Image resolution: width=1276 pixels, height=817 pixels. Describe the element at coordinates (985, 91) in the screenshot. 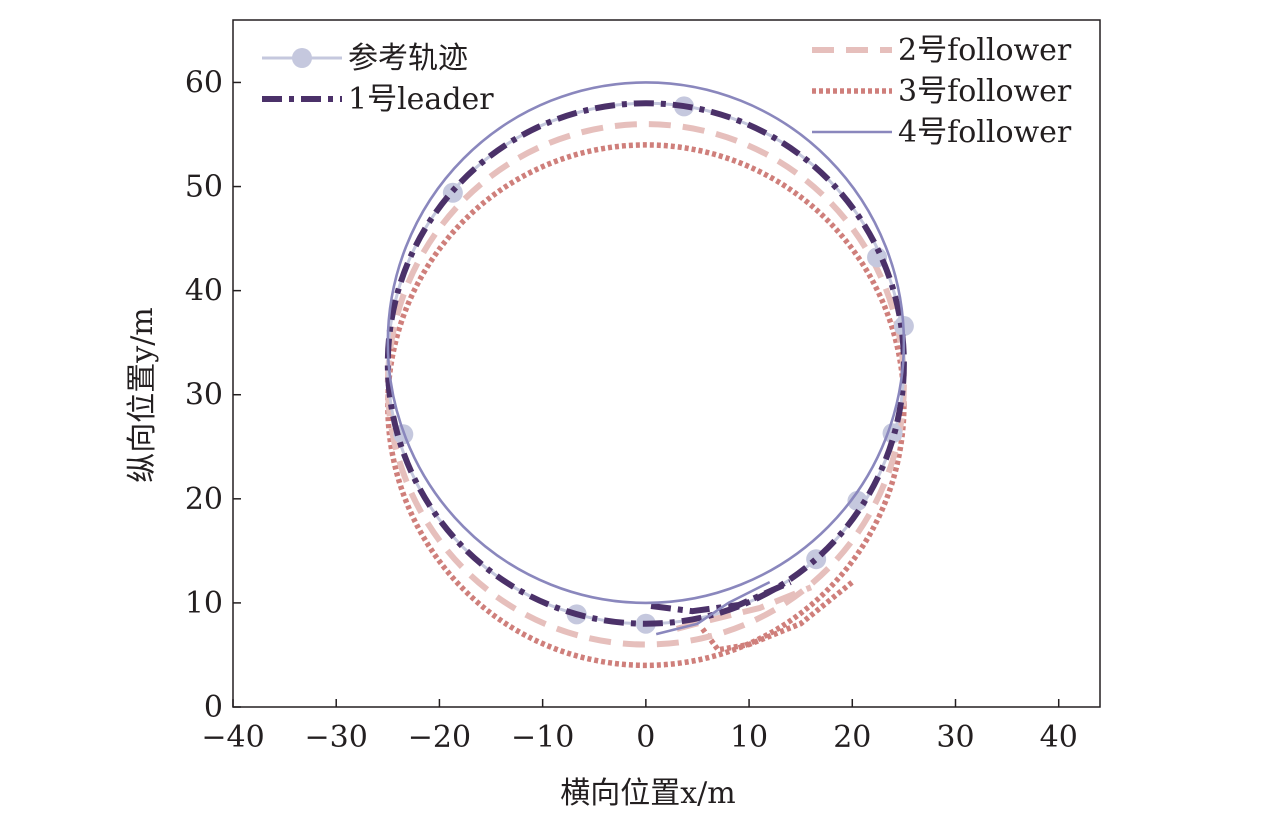

I see `legend-label: 3号follower` at that location.